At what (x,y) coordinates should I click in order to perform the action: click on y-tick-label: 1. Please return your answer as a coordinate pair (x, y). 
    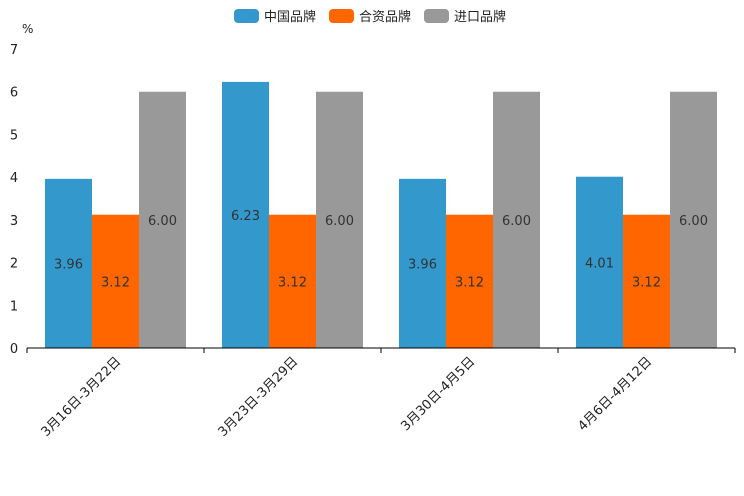
    Looking at the image, I should click on (14, 306).